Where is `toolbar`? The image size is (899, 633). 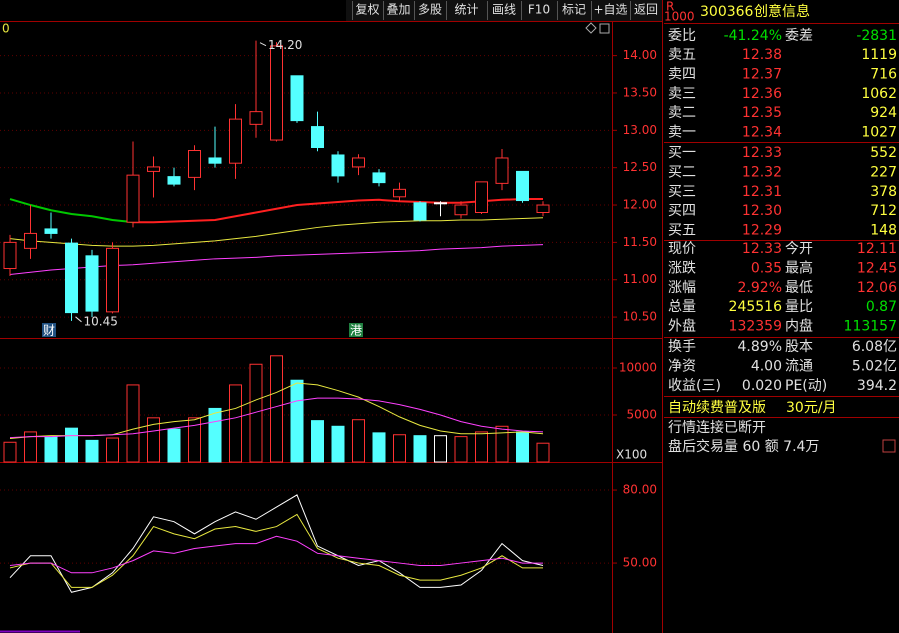
toolbar is located at coordinates (504, 10).